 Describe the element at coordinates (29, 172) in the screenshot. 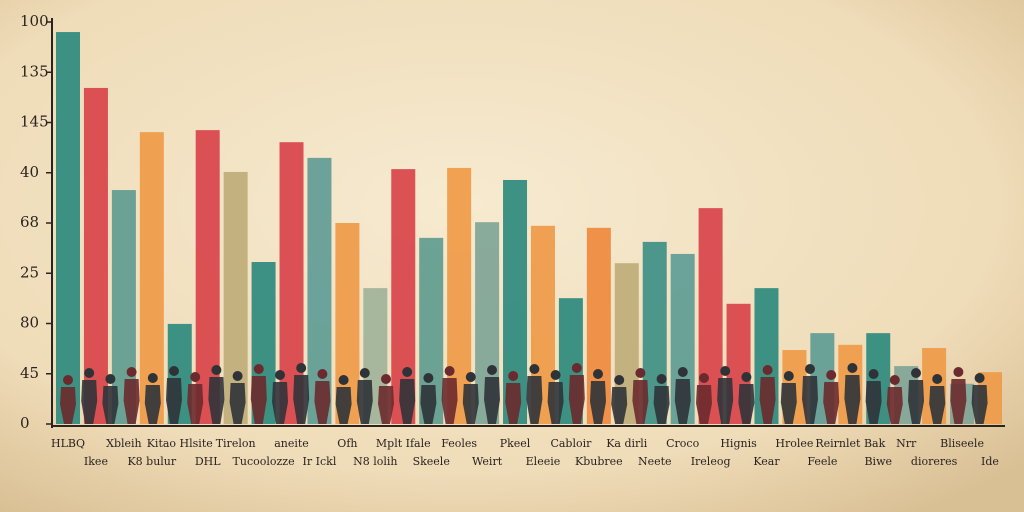

I see `y-tick-label: 40` at that location.